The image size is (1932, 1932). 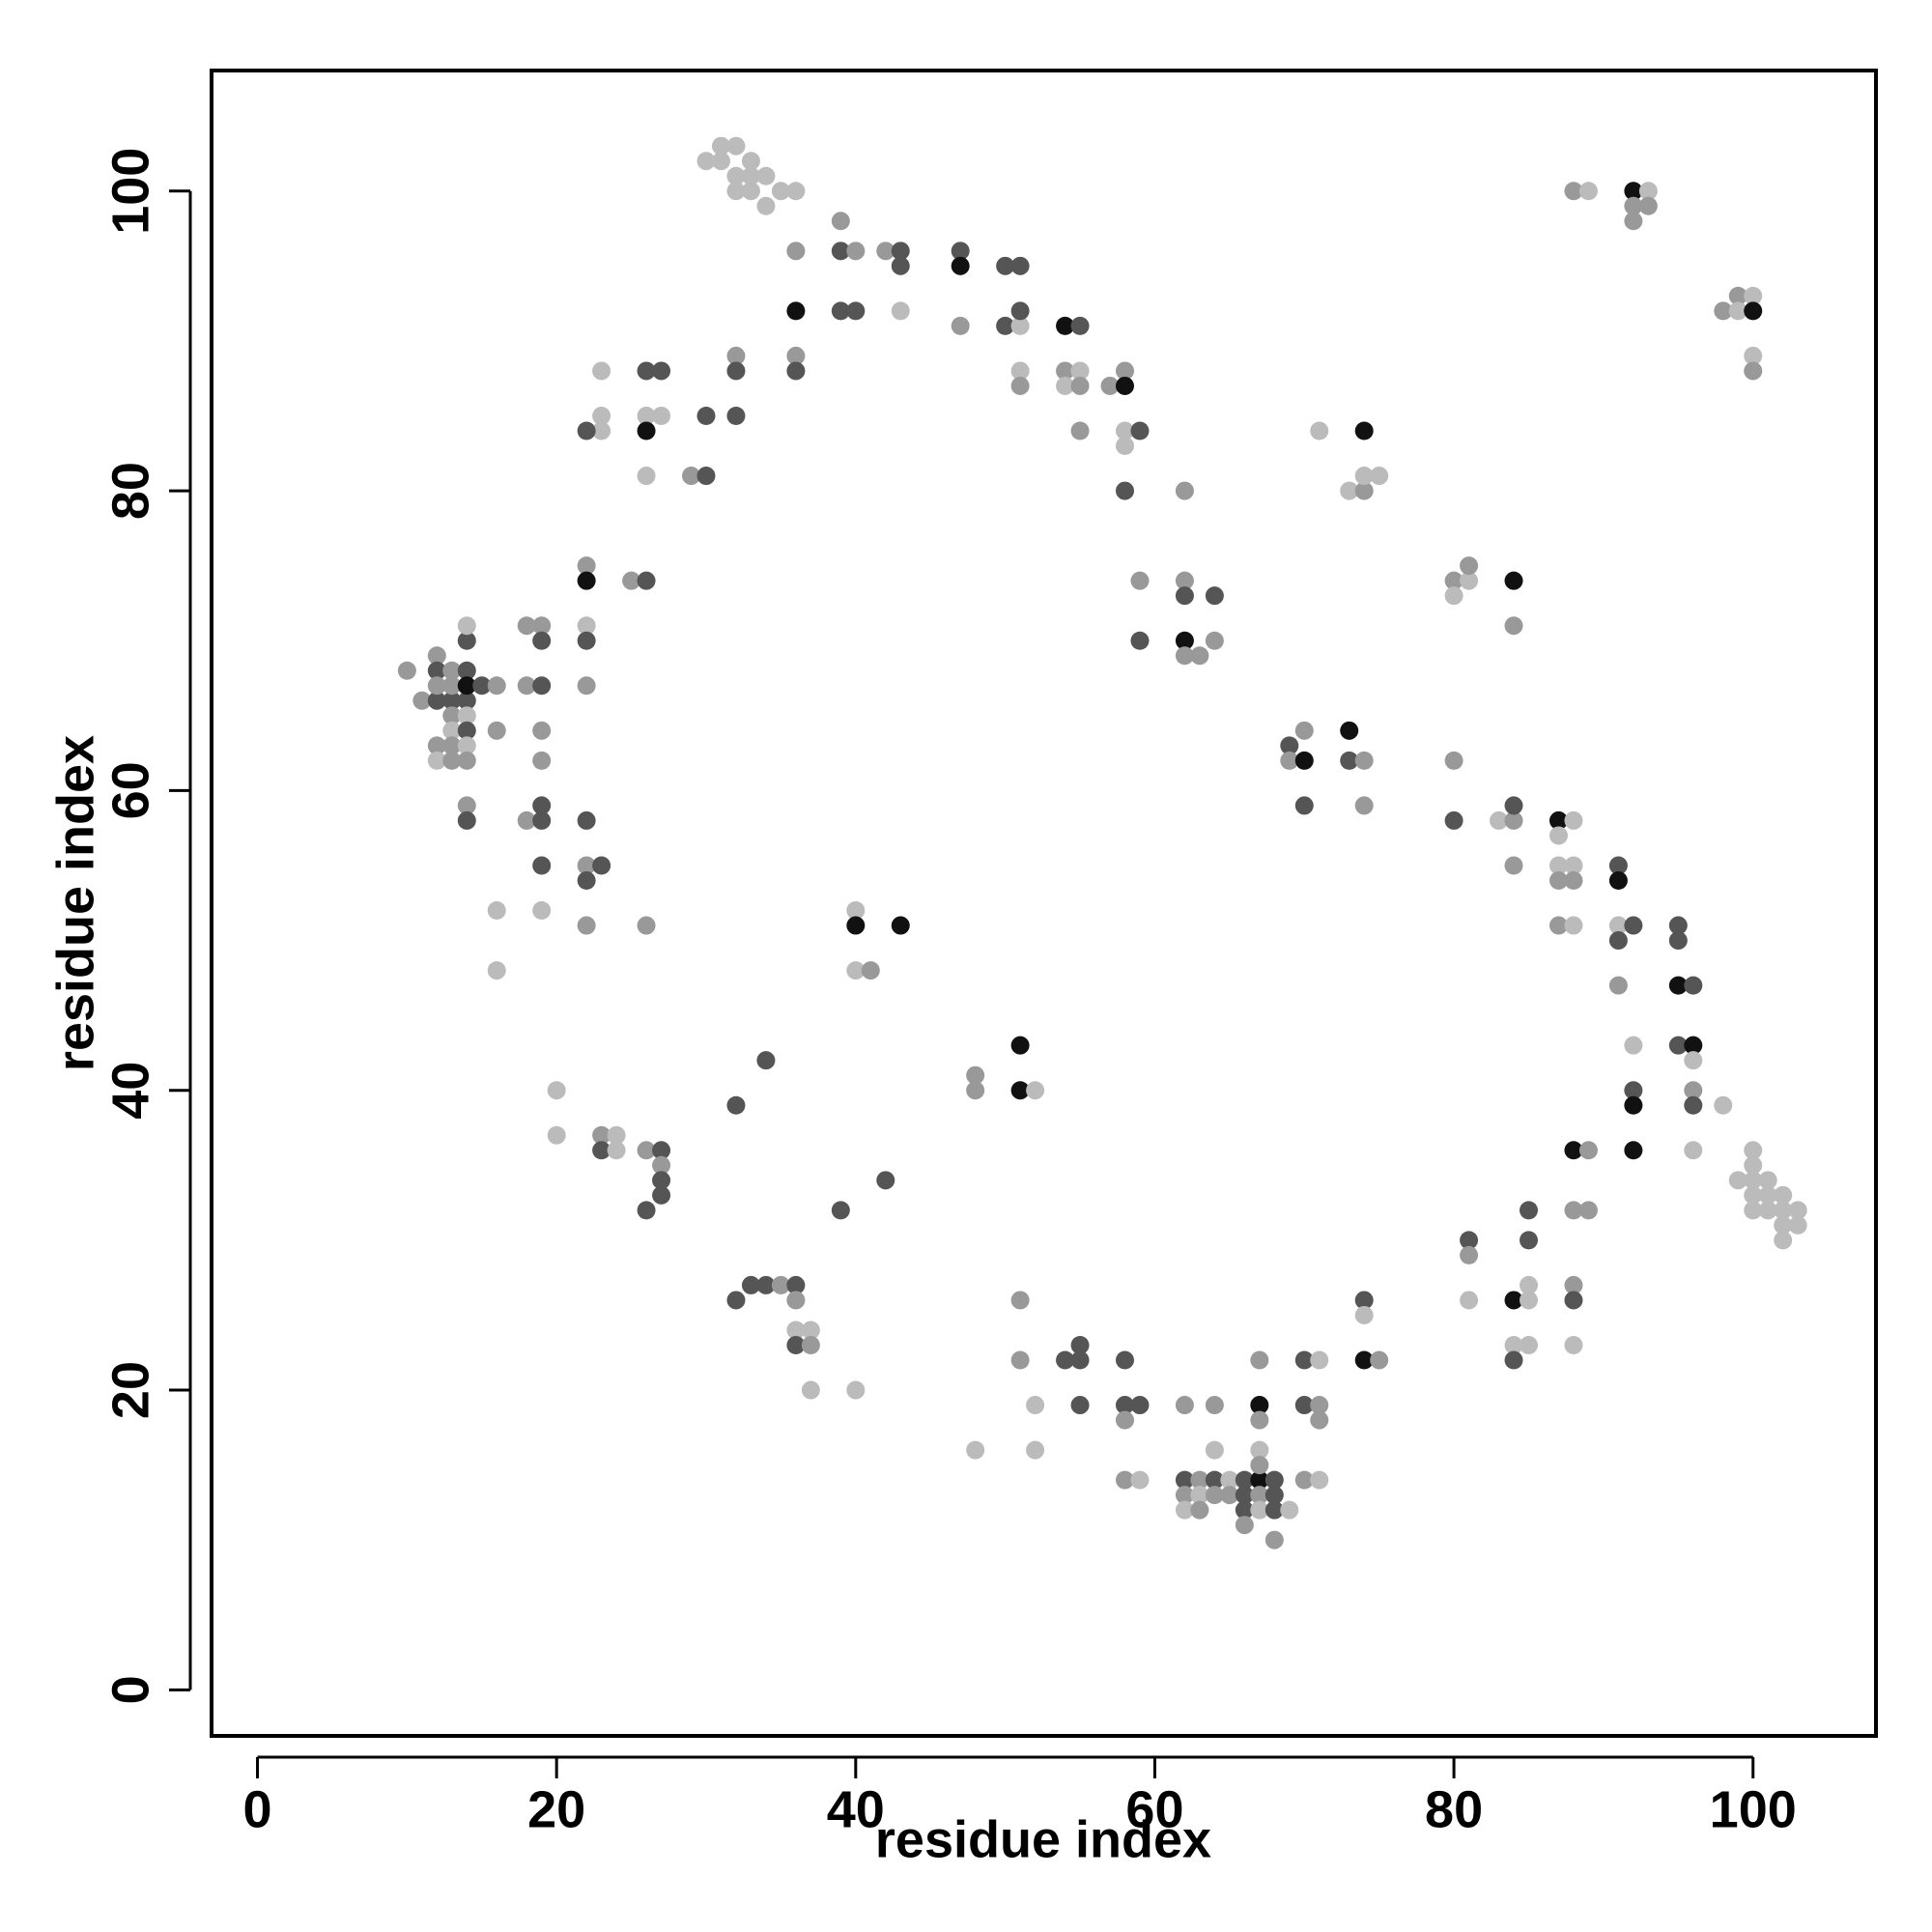 What do you see at coordinates (257, 1809) in the screenshot?
I see `x-tick-label: 0` at bounding box center [257, 1809].